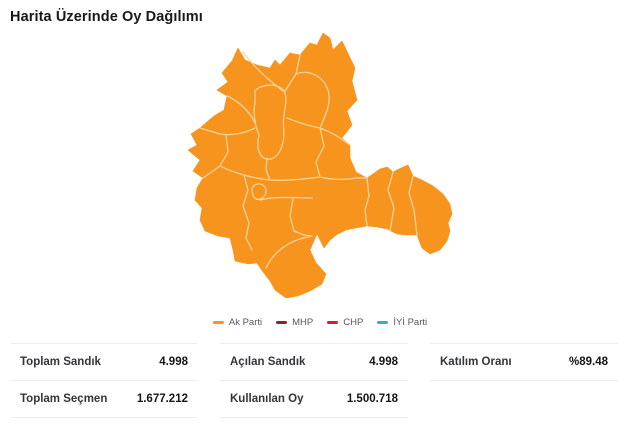  I want to click on mhp-color-dash-icon, so click(282, 322).